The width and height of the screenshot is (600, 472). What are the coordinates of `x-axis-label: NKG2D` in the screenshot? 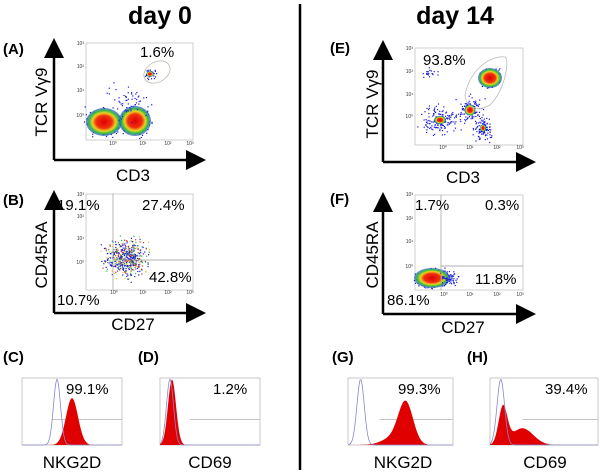 It's located at (403, 462).